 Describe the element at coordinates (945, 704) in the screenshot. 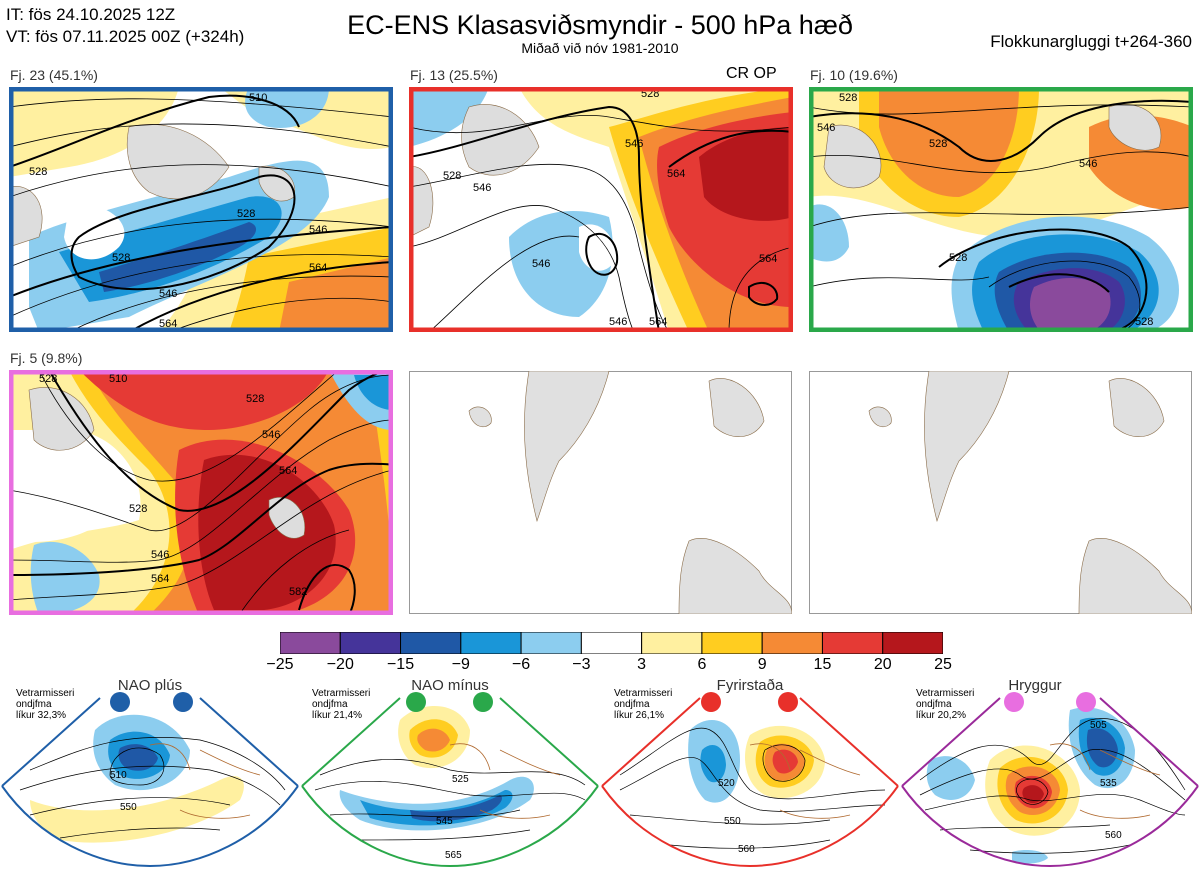

I see `regime-note-4: Vetrarmisseri ondjfma líkur 20,2%` at that location.